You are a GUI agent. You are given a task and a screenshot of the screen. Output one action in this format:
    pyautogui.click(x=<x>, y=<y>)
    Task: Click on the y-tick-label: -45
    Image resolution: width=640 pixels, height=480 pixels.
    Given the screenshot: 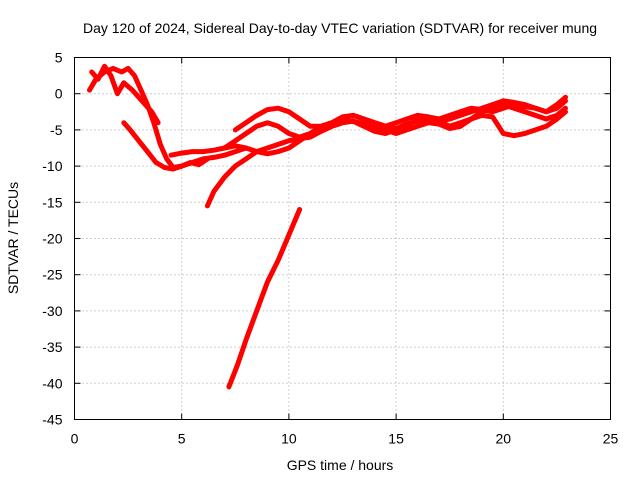 What is the action you would take?
    pyautogui.click(x=52, y=420)
    